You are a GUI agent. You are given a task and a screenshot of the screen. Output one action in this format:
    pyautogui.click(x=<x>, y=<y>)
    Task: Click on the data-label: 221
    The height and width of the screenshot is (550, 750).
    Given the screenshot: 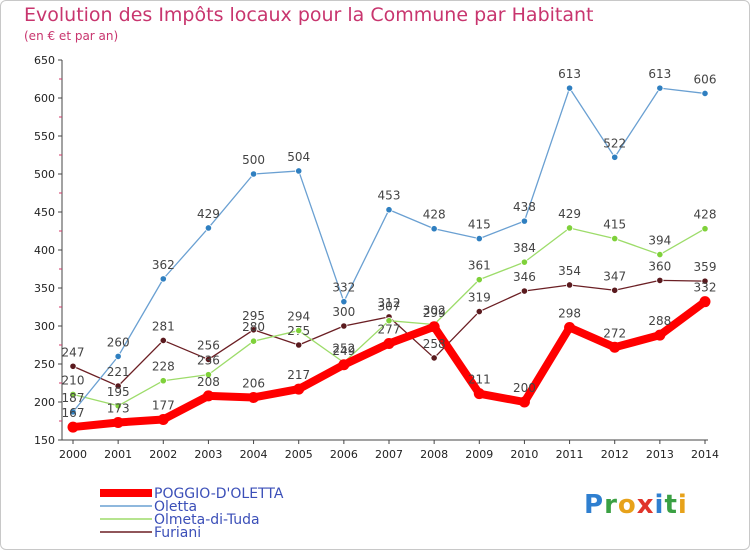 What is the action you would take?
    pyautogui.click(x=118, y=372)
    